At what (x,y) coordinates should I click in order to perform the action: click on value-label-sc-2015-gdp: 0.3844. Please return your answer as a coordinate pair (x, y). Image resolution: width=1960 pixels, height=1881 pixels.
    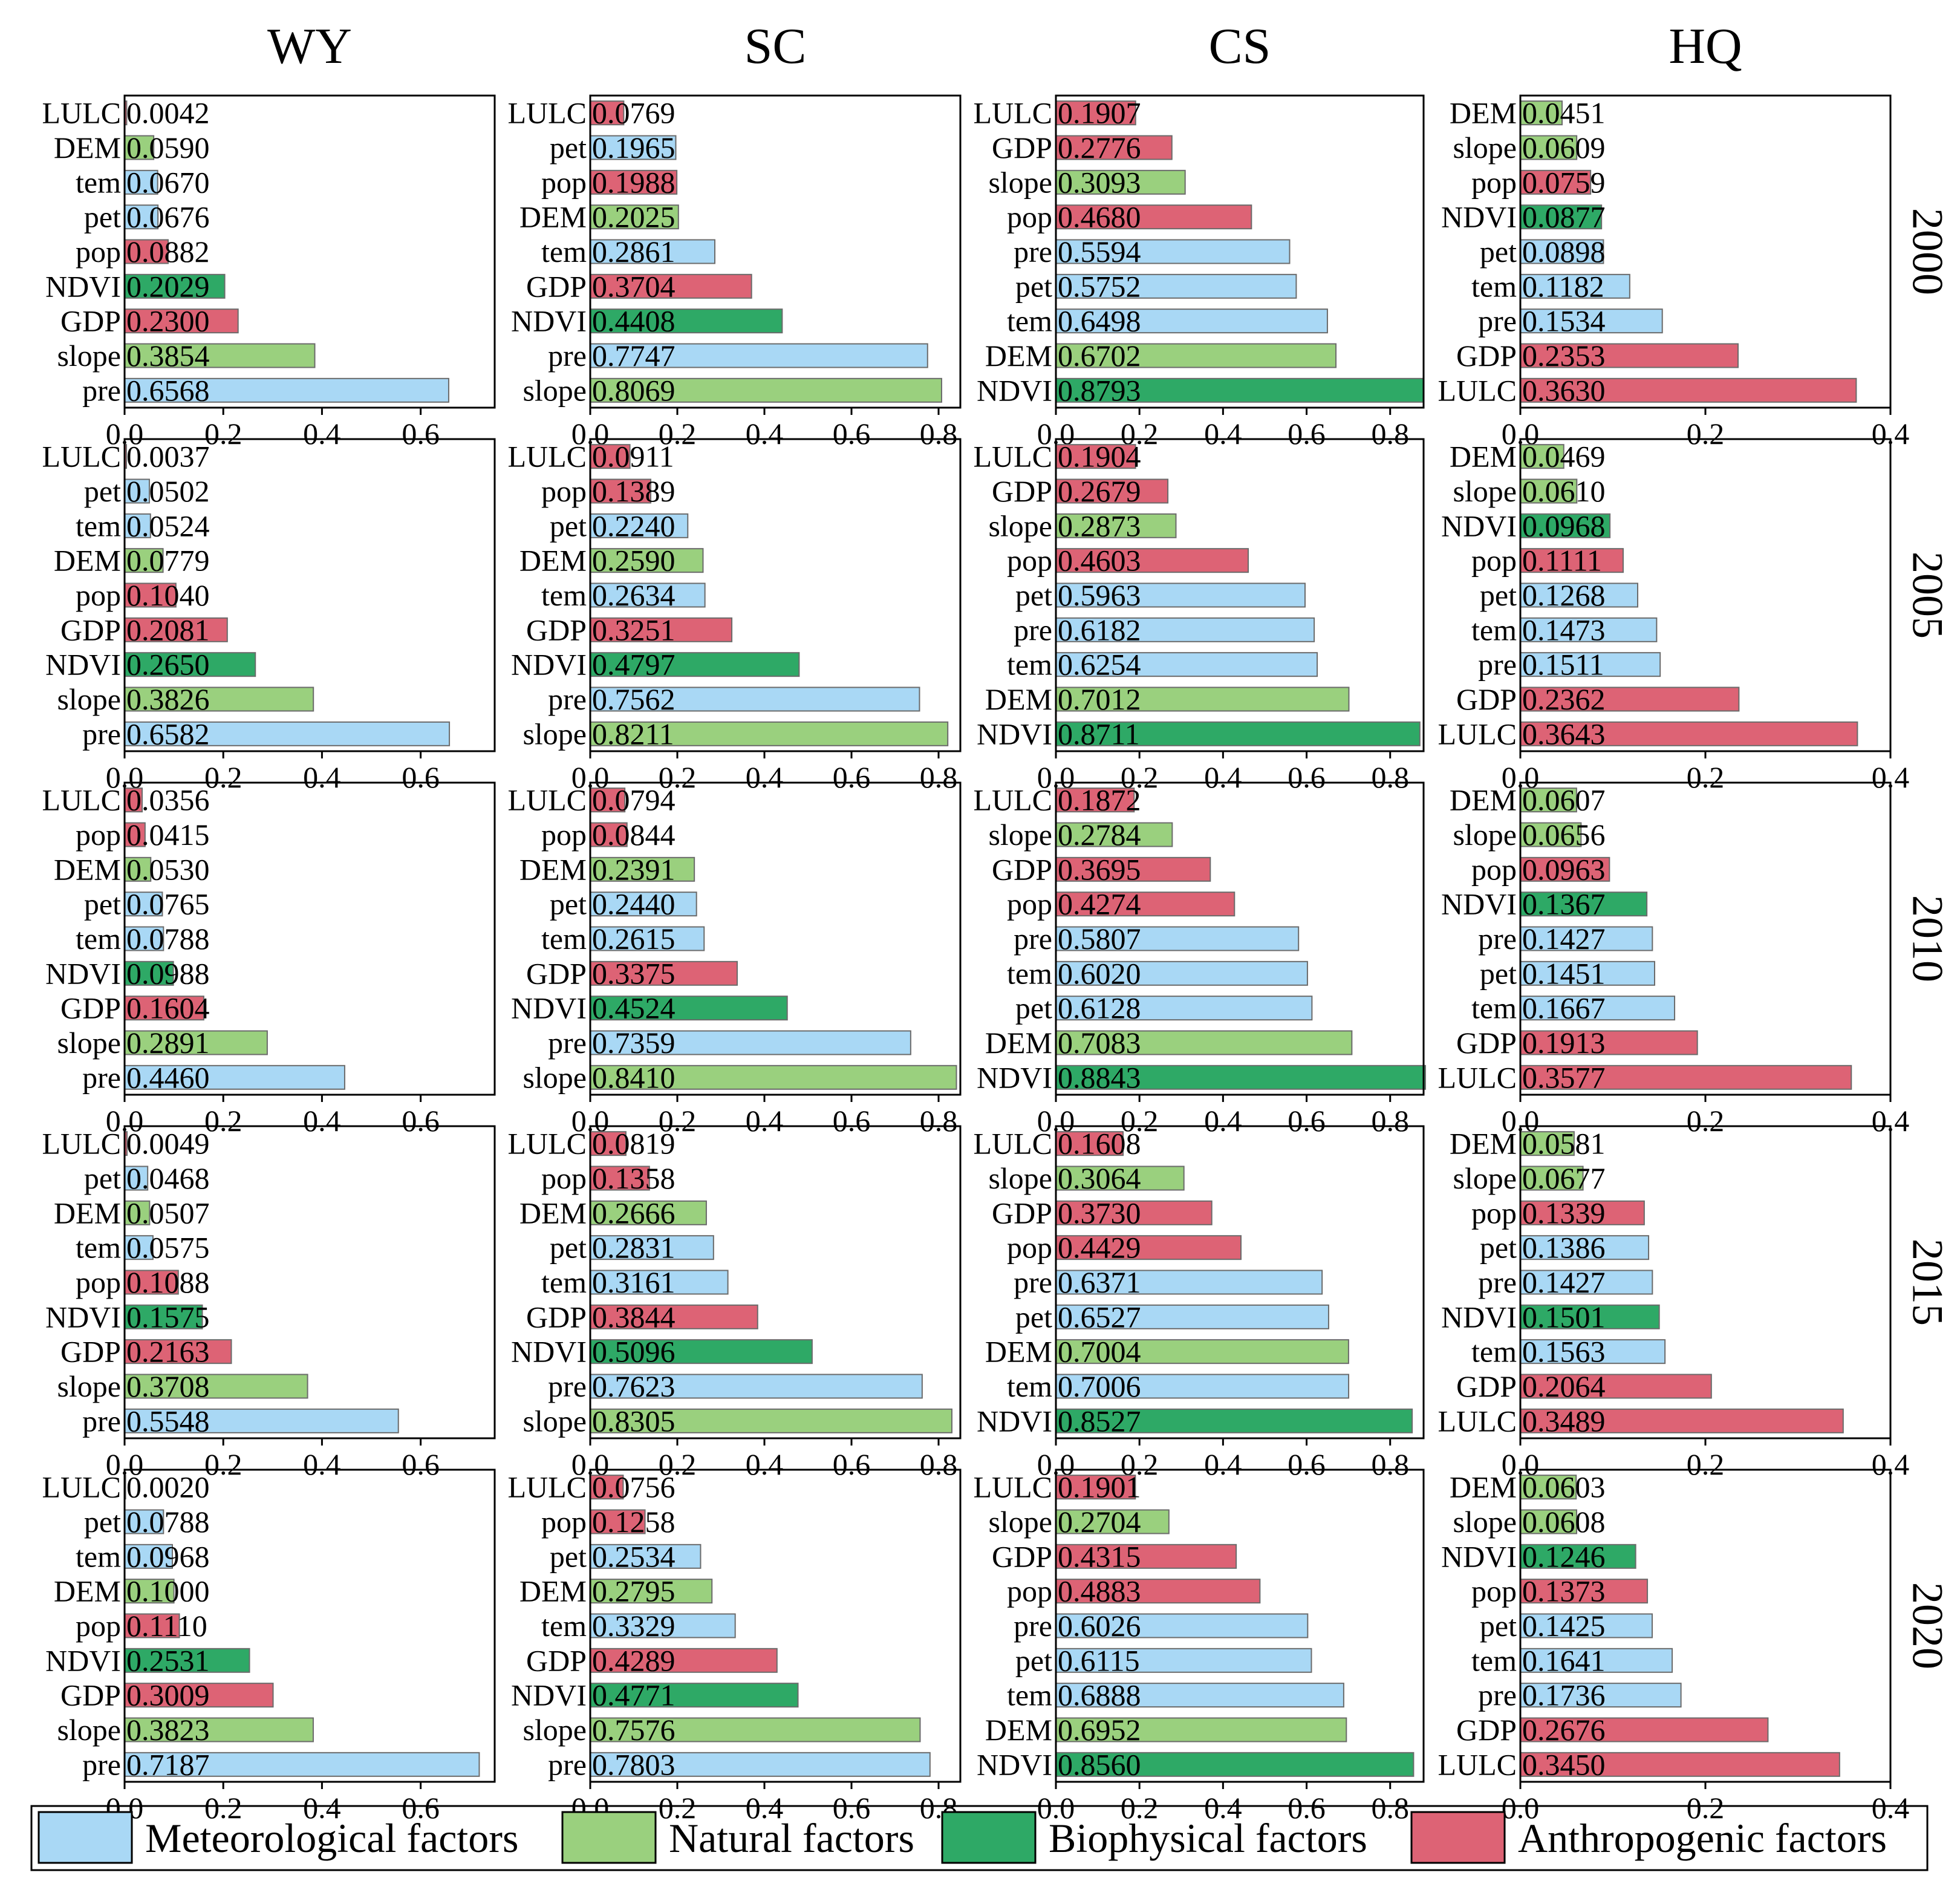
    Looking at the image, I should click on (634, 1317).